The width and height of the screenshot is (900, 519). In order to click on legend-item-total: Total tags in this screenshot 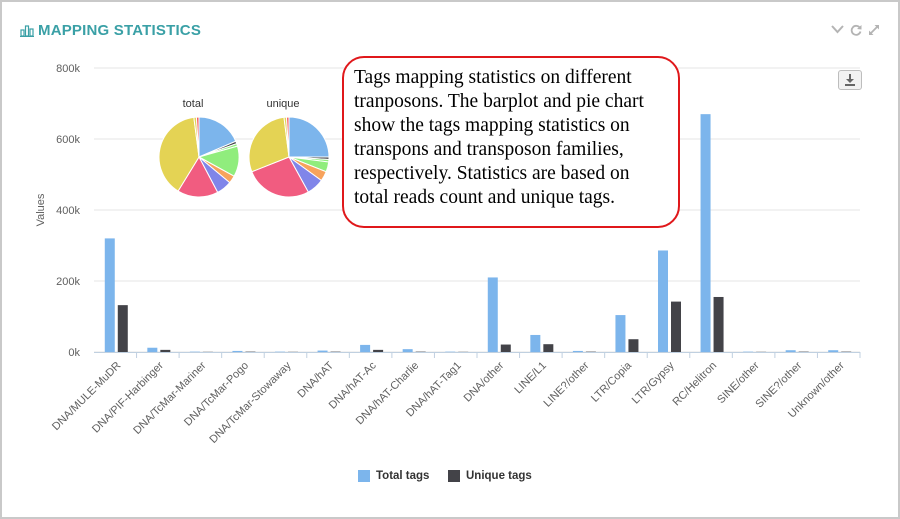, I will do `click(393, 476)`.